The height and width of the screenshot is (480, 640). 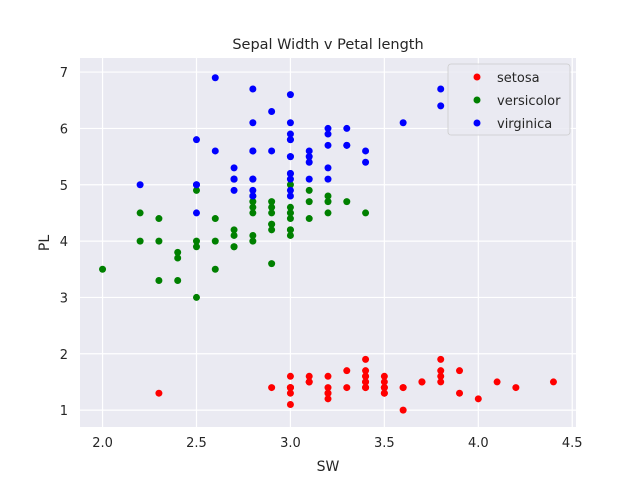 I want to click on legend-box, so click(x=509, y=99).